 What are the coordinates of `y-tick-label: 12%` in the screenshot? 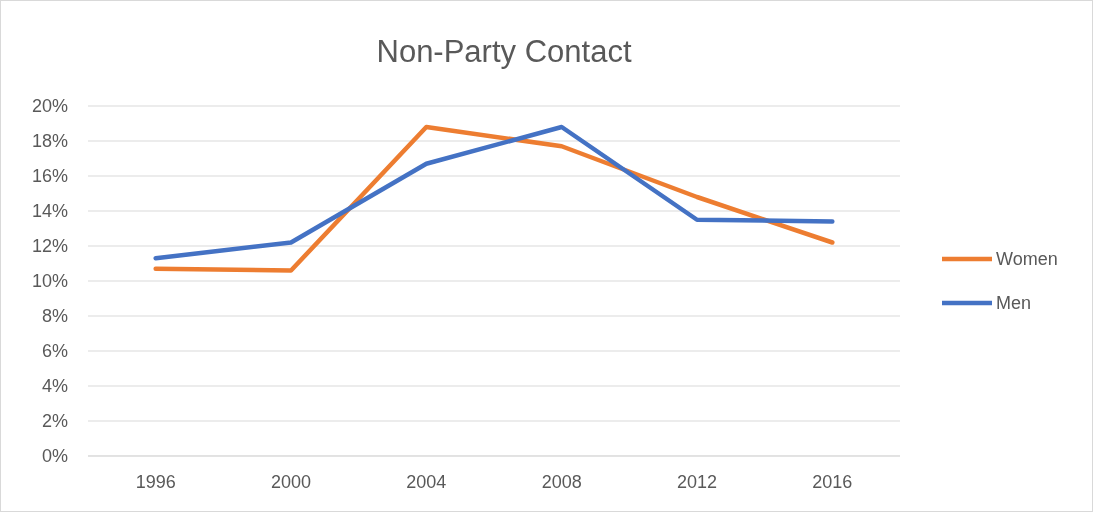 It's located at (49, 246).